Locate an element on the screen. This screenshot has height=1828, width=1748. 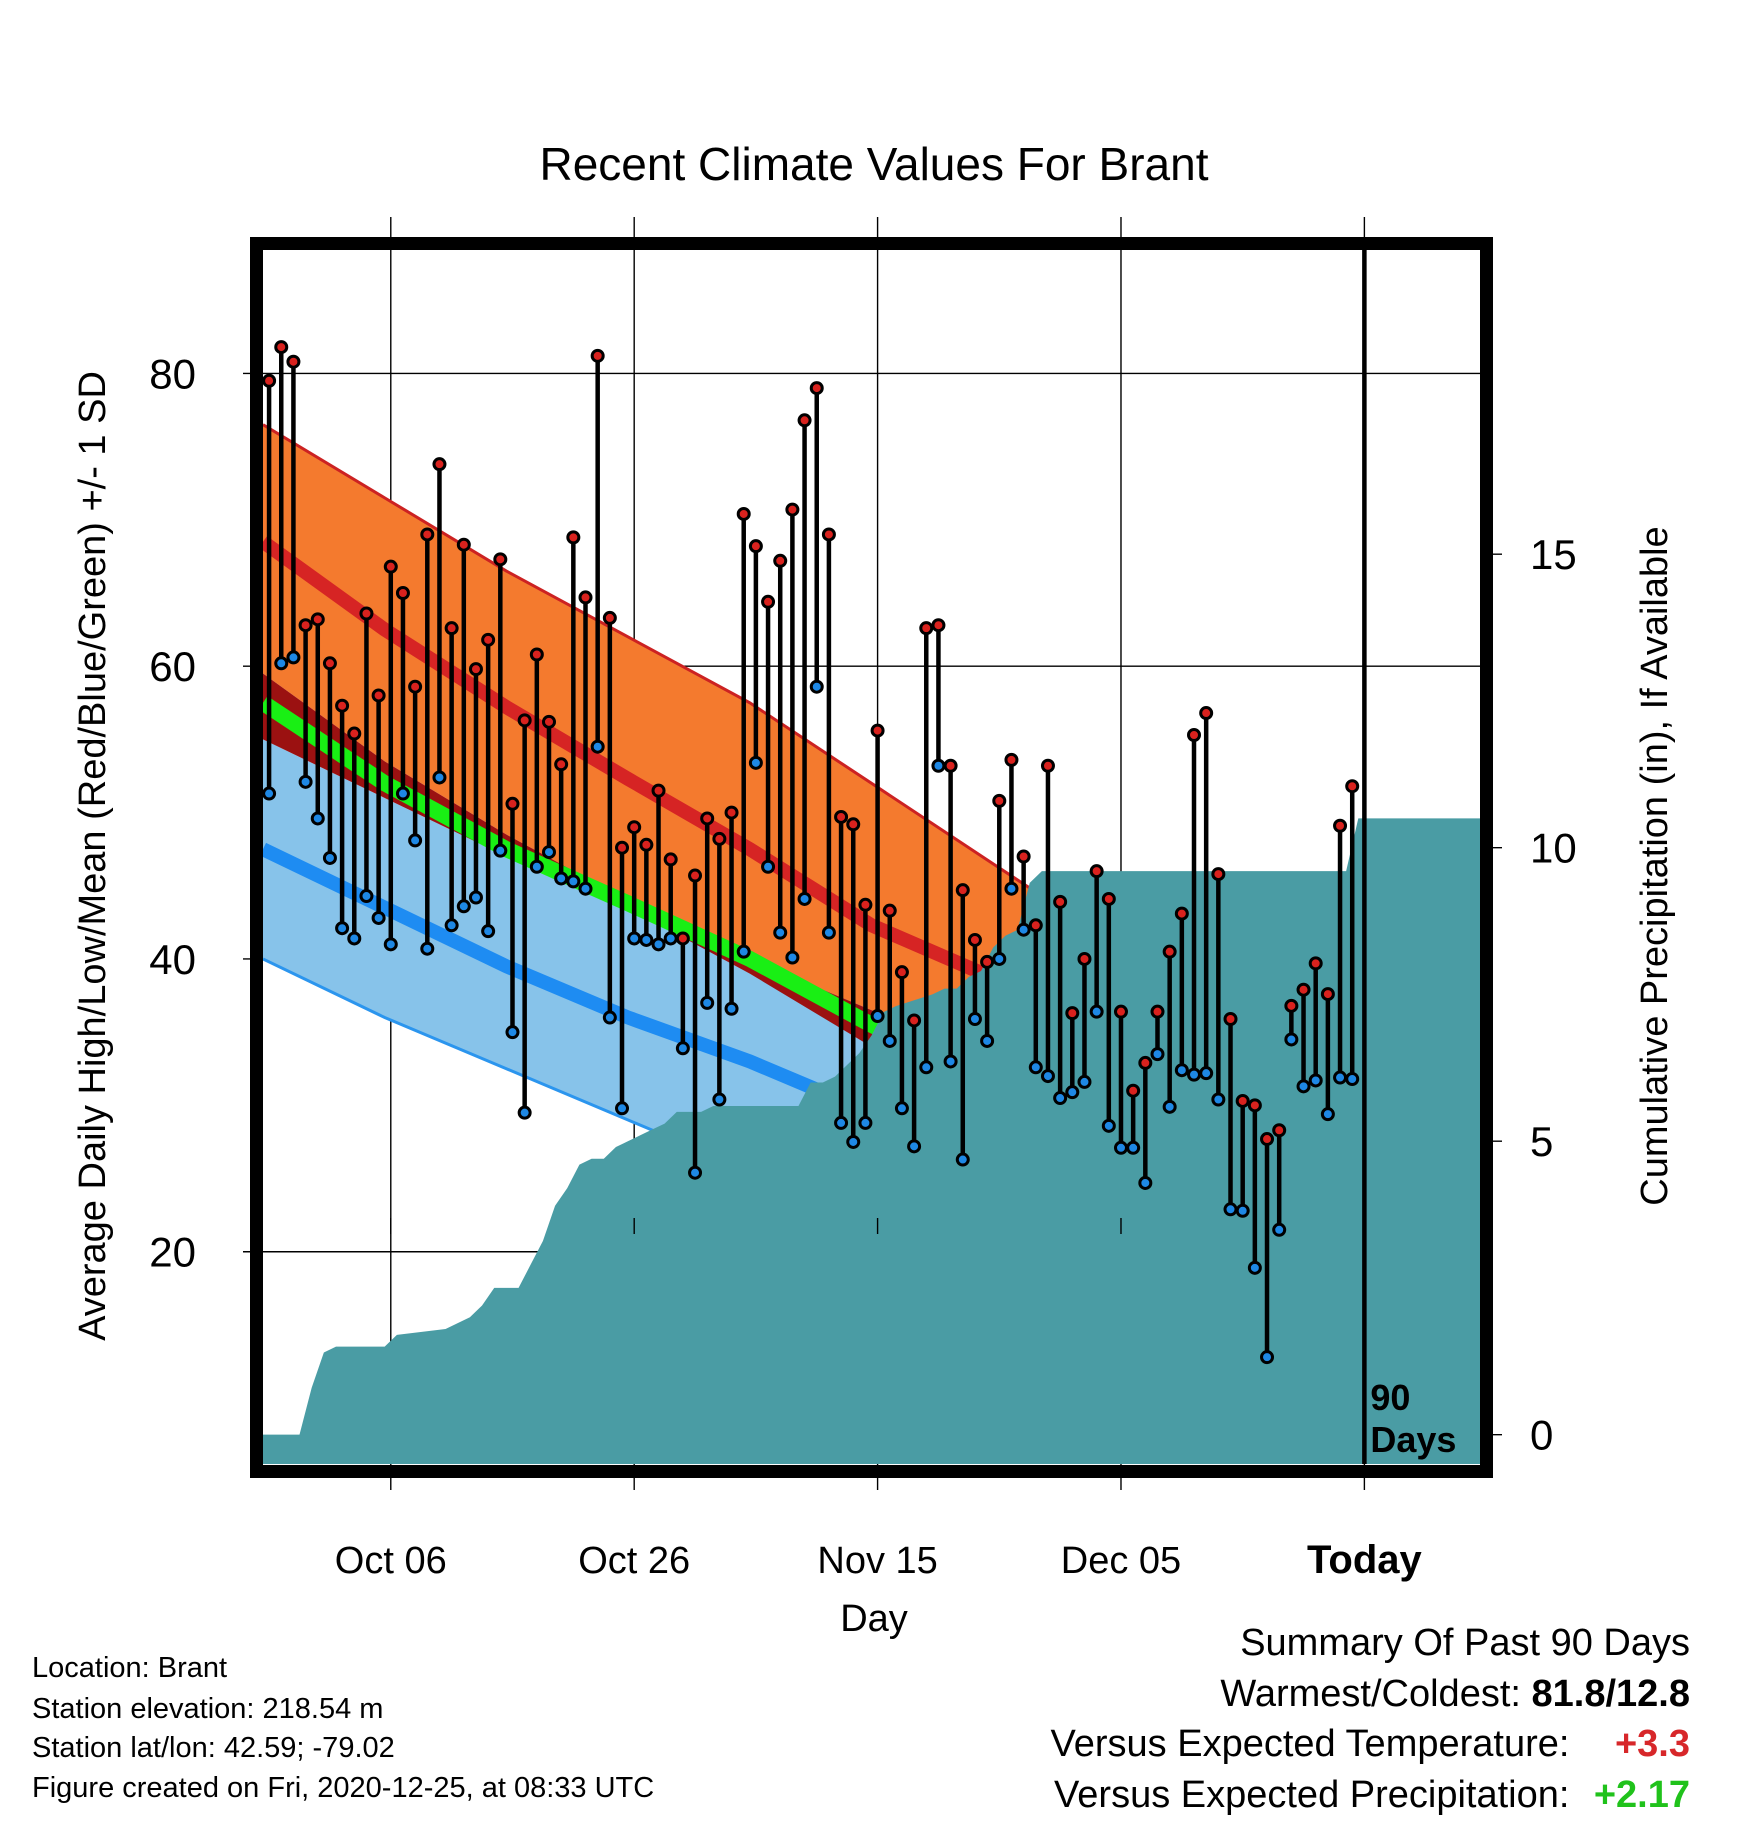
summary-temperature: Versus Expected Temperature: +3.3 is located at coordinates (1370, 1744).